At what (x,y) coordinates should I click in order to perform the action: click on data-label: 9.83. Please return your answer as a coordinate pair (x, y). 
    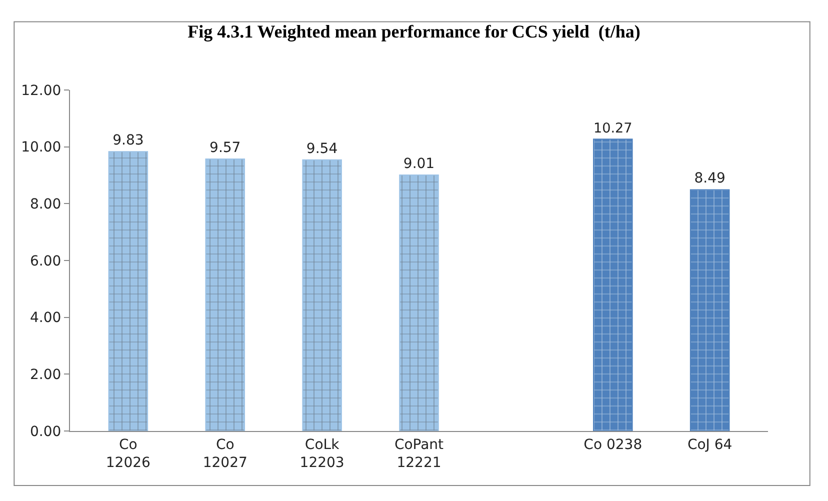
    Looking at the image, I should click on (128, 140).